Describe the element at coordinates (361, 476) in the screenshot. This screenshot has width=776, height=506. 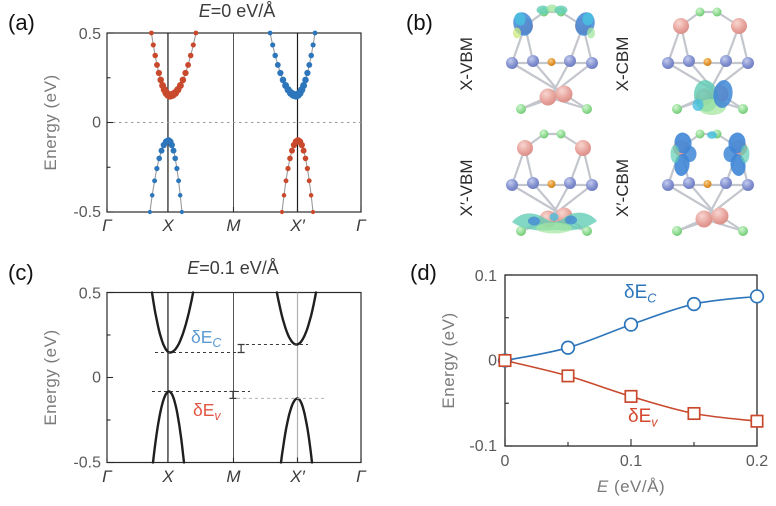
I see `panel-c-ktick-gamma2: Γ` at that location.